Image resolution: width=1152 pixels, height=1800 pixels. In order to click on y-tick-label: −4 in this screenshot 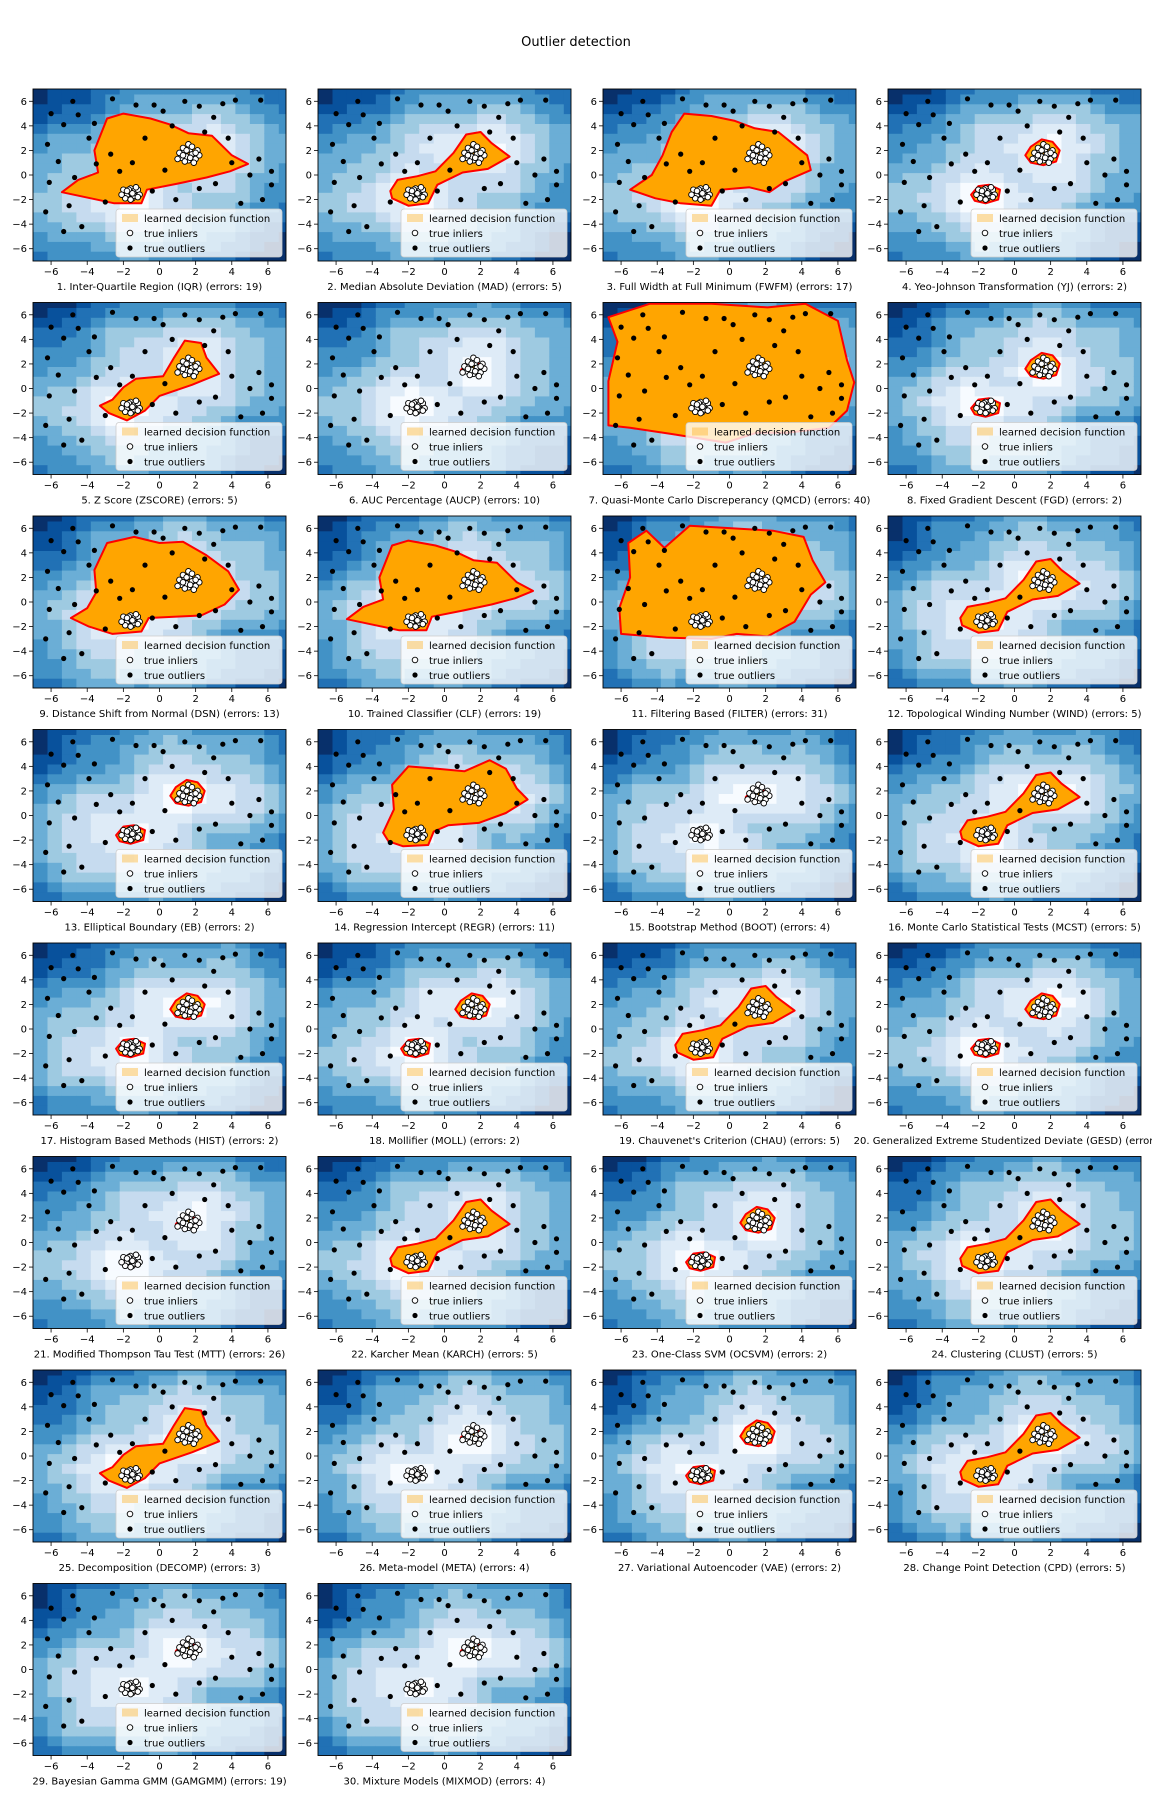, I will do `click(19, 652)`.